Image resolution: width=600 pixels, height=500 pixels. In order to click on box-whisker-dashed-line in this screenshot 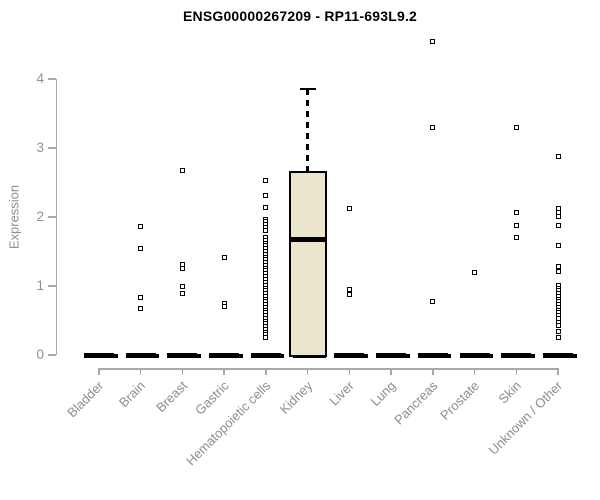, I will do `click(307, 130)`.